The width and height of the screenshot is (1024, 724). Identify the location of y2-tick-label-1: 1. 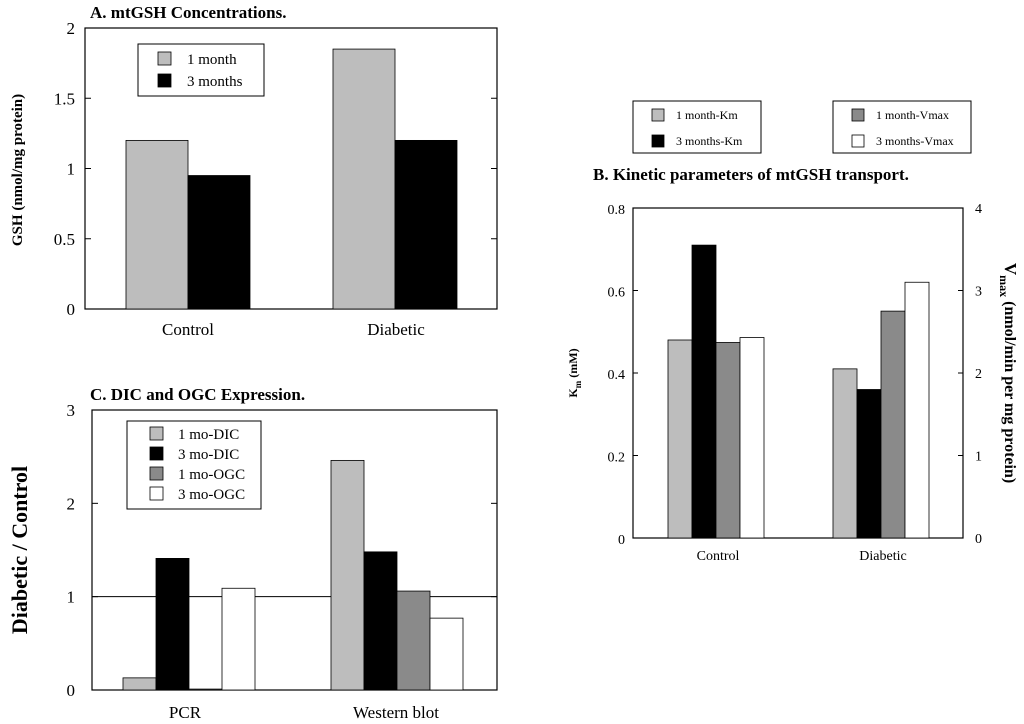
(978, 457).